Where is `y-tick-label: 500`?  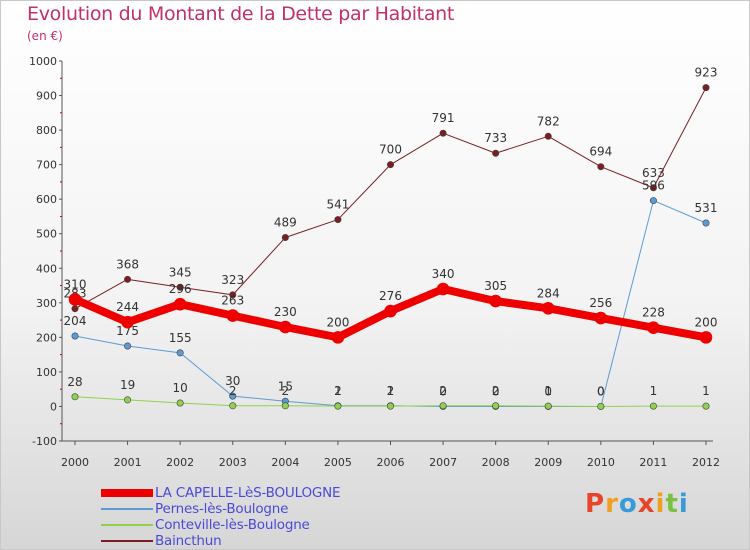 y-tick-label: 500 is located at coordinates (46, 234).